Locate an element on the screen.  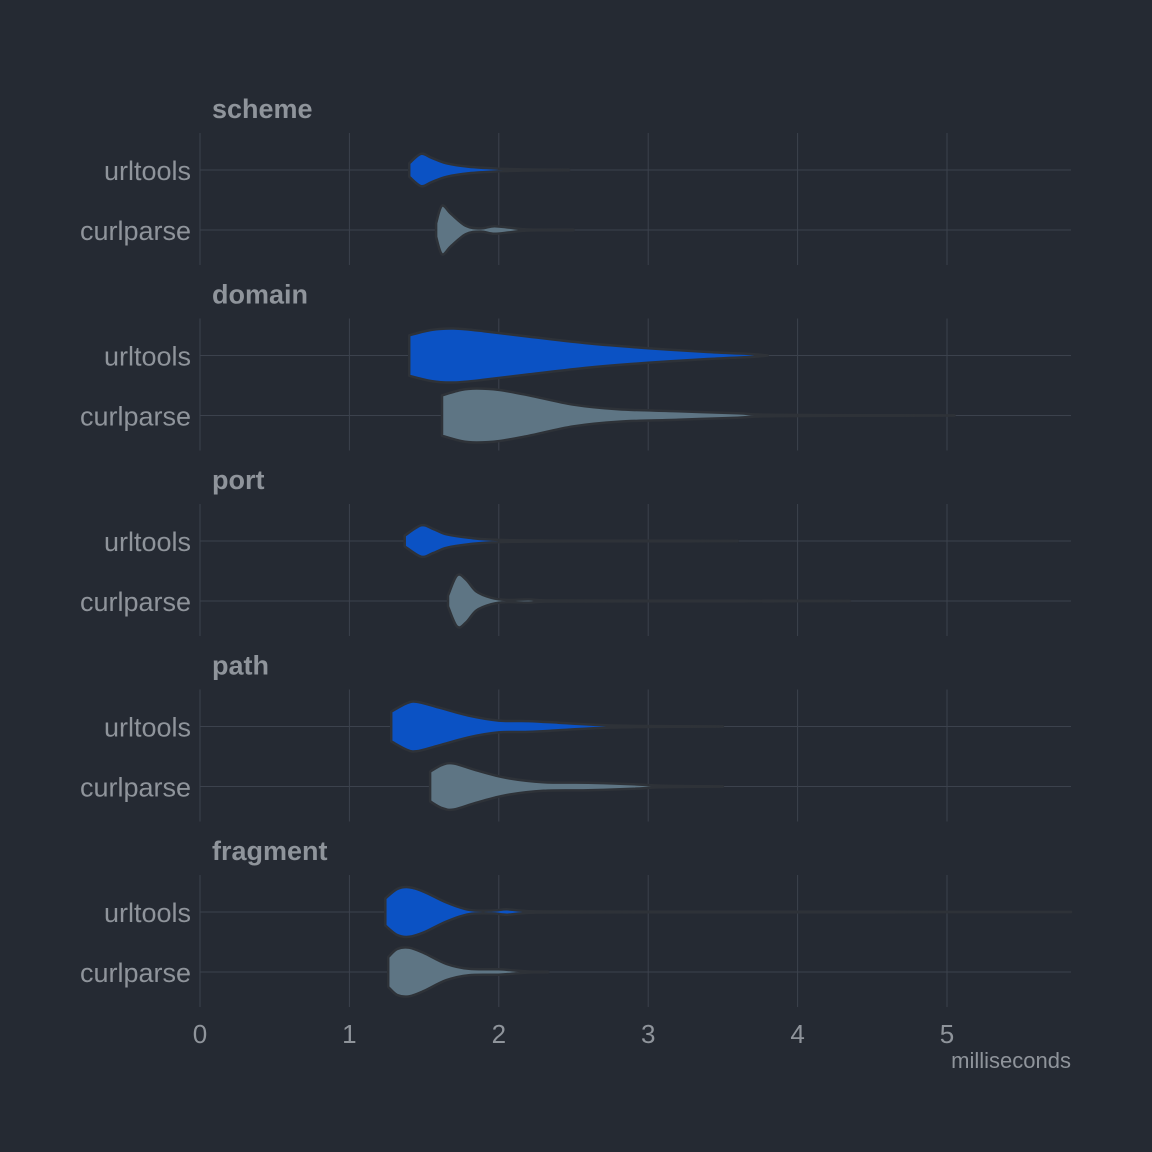
x-tick-label: 4 is located at coordinates (797, 1034).